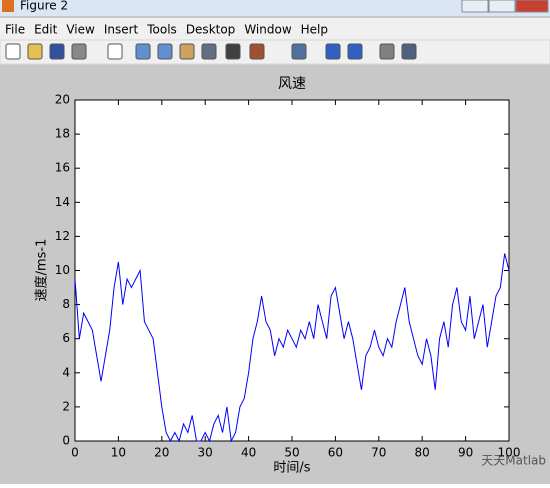 The width and height of the screenshot is (550, 488). What do you see at coordinates (475, 6) in the screenshot?
I see `minimize-button` at bounding box center [475, 6].